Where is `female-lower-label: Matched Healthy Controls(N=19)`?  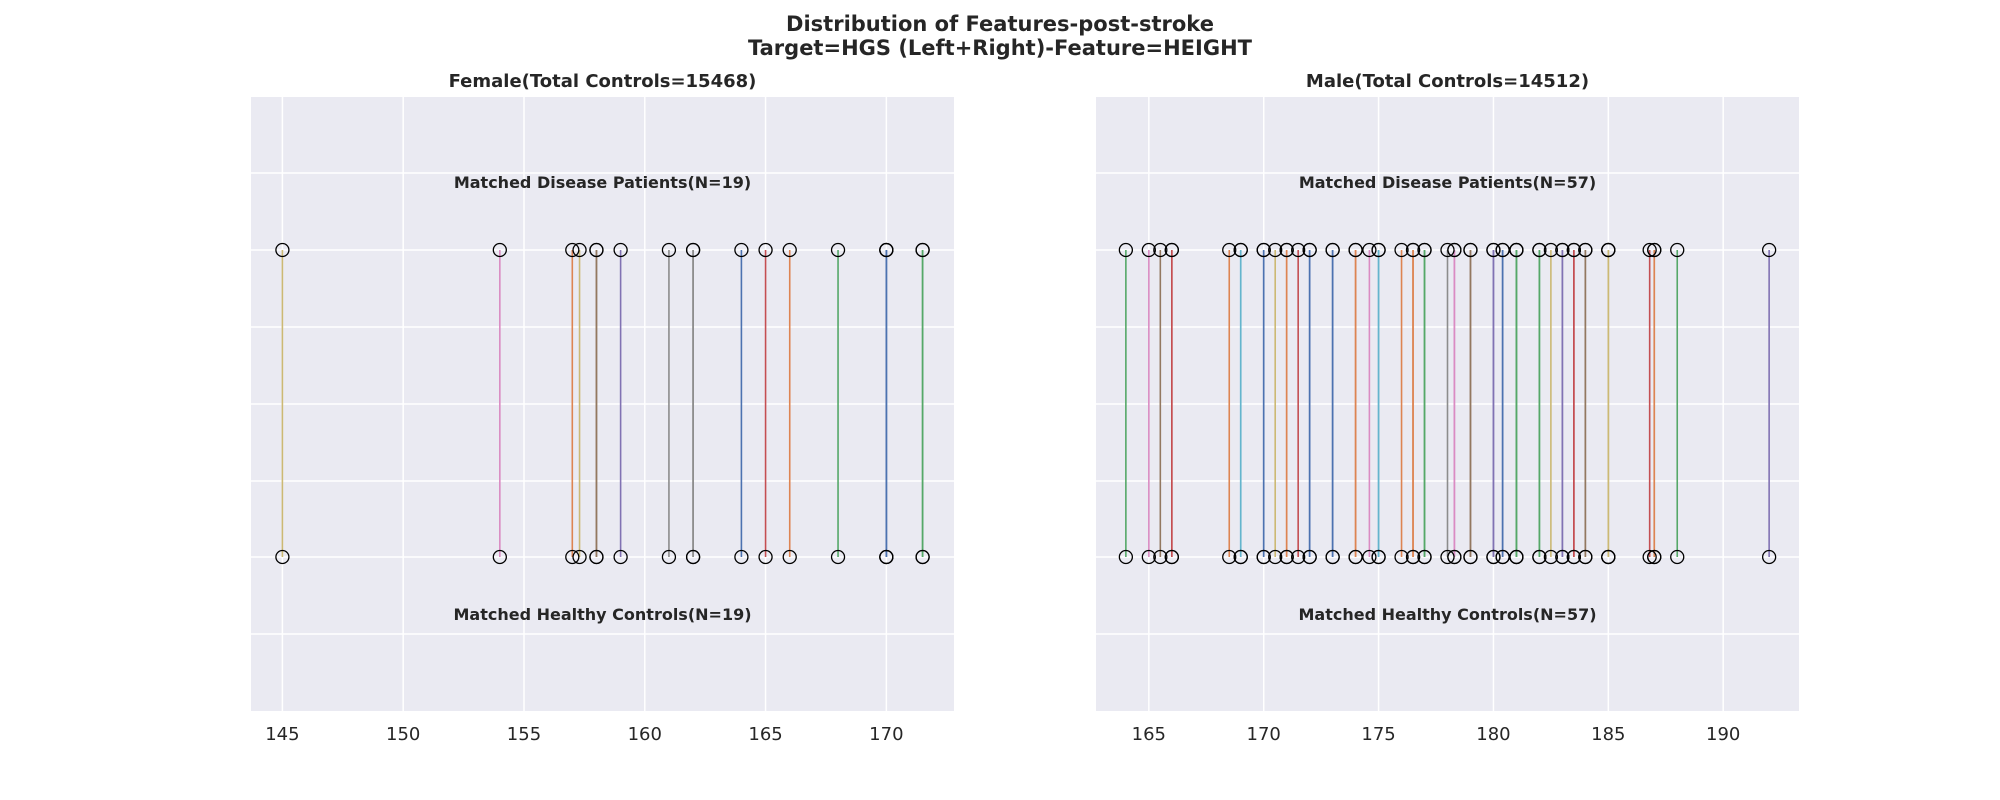
female-lower-label: Matched Healthy Controls(N=19) is located at coordinates (602, 614).